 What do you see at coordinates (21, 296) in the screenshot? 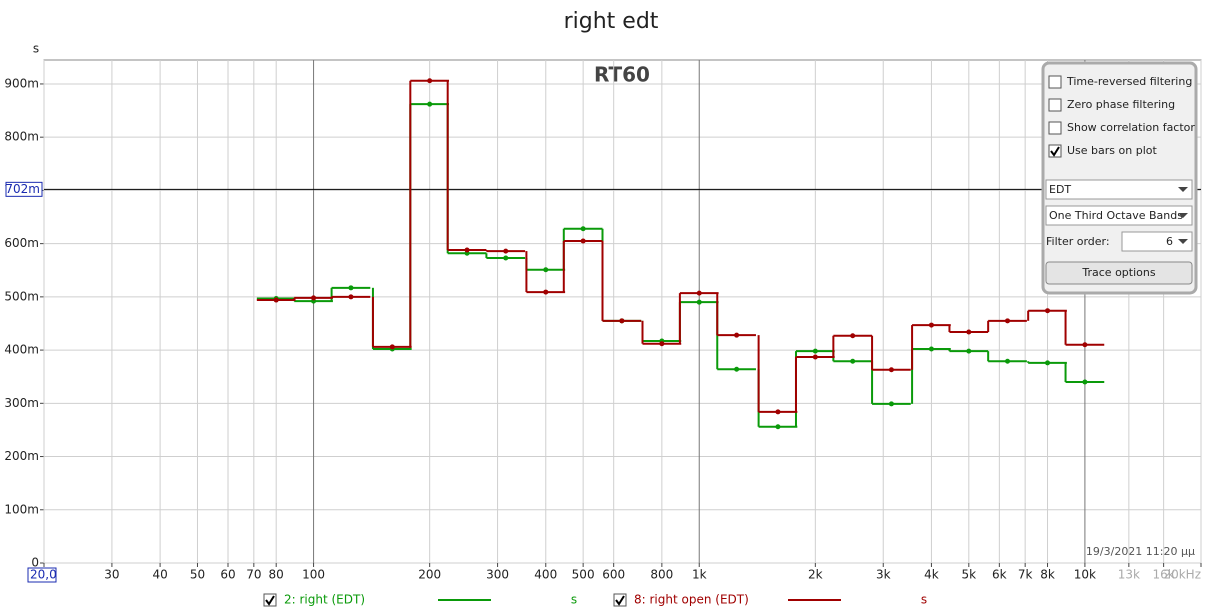
I see `y-tick-label: 500m` at bounding box center [21, 296].